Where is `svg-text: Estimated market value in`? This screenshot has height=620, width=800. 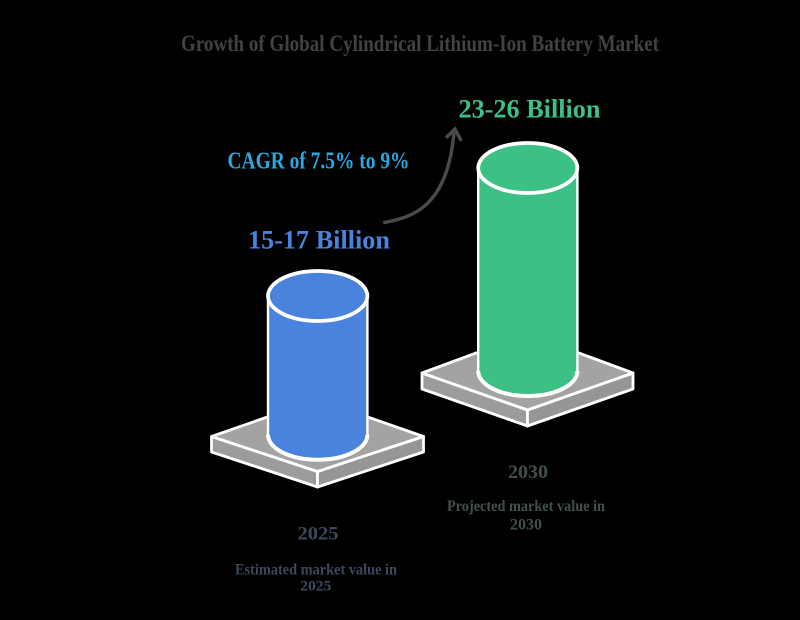
svg-text: Estimated market value in is located at coordinates (316, 570).